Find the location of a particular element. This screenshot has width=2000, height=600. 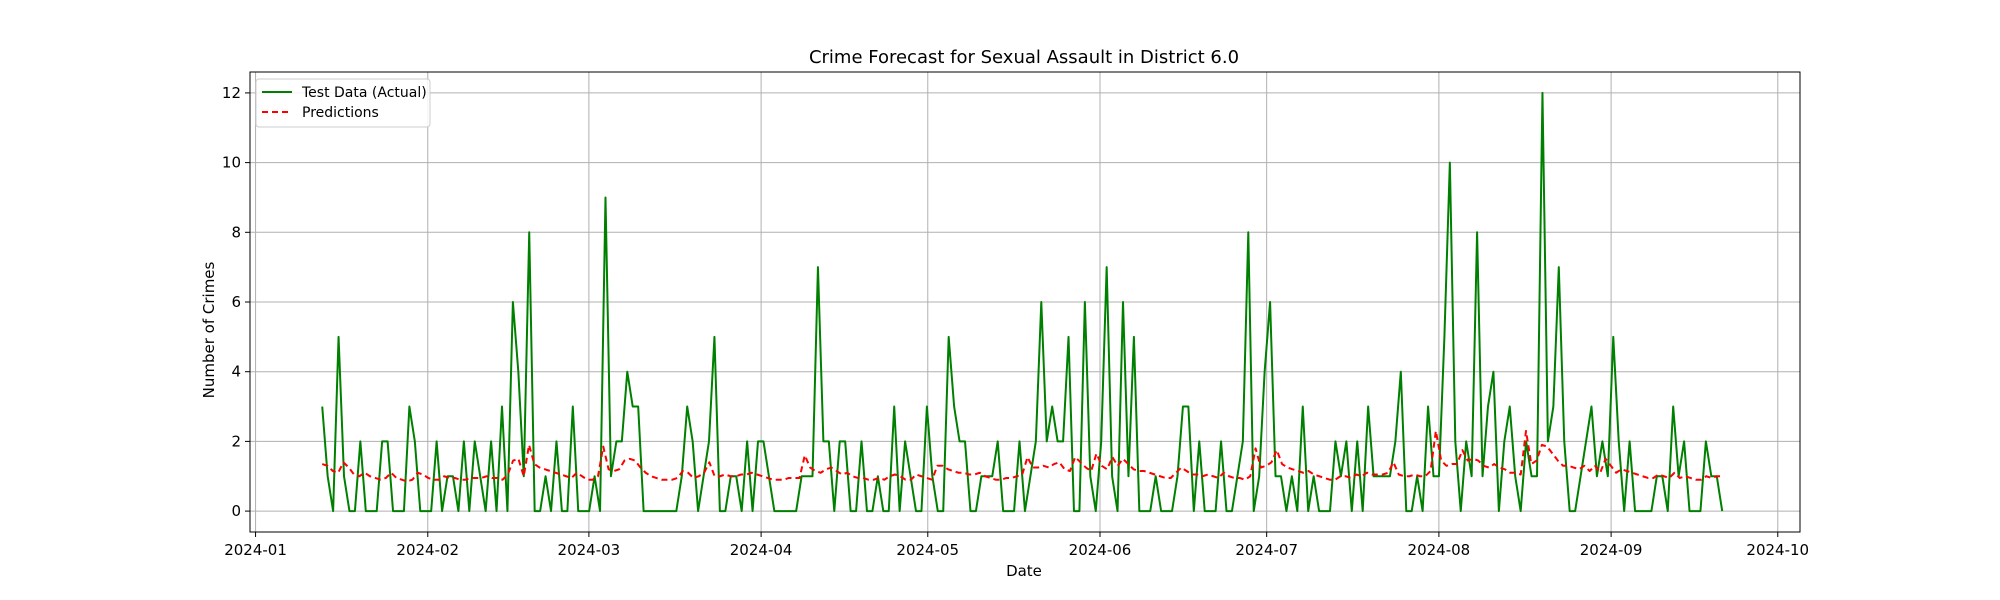

legend: Test Data (Actual) Predictions is located at coordinates (343, 103).